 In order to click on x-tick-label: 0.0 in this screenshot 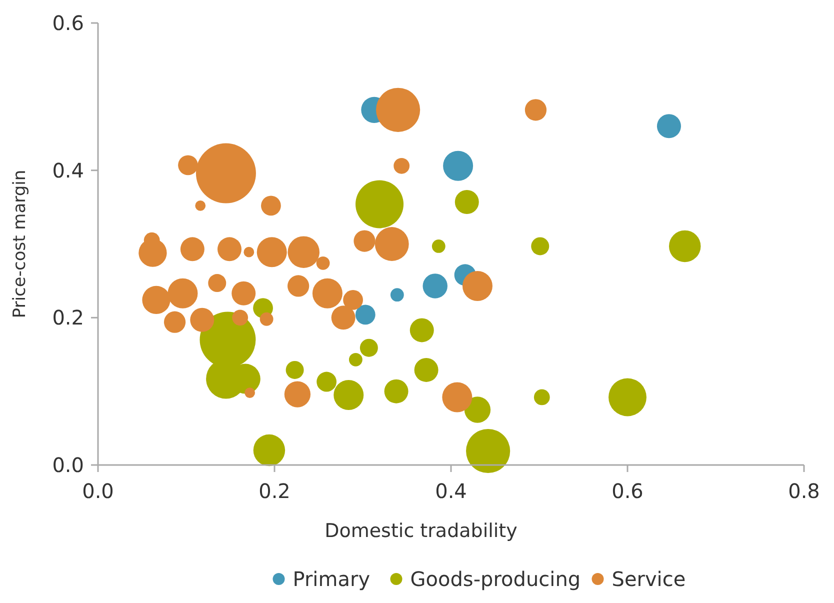, I will do `click(98, 491)`.